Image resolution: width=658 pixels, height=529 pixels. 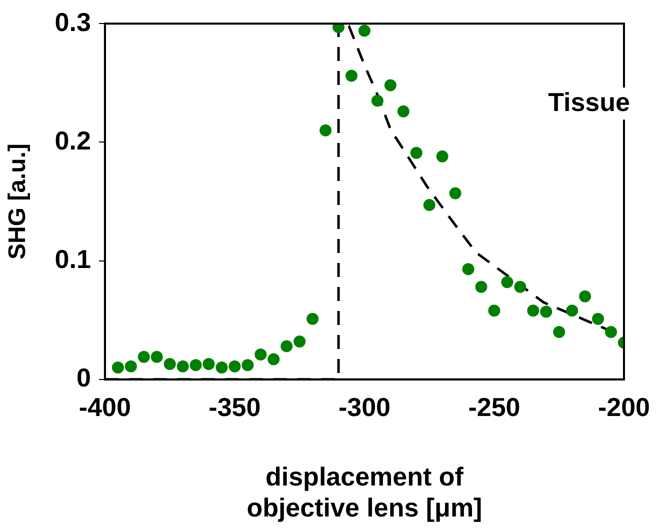 What do you see at coordinates (72, 21) in the screenshot?
I see `y-tick-label: 0.3` at bounding box center [72, 21].